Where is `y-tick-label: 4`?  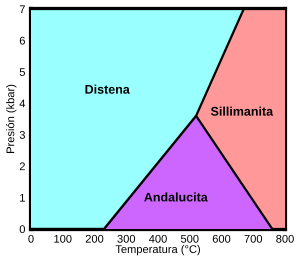
y-tick-label: 4 is located at coordinates (23, 104).